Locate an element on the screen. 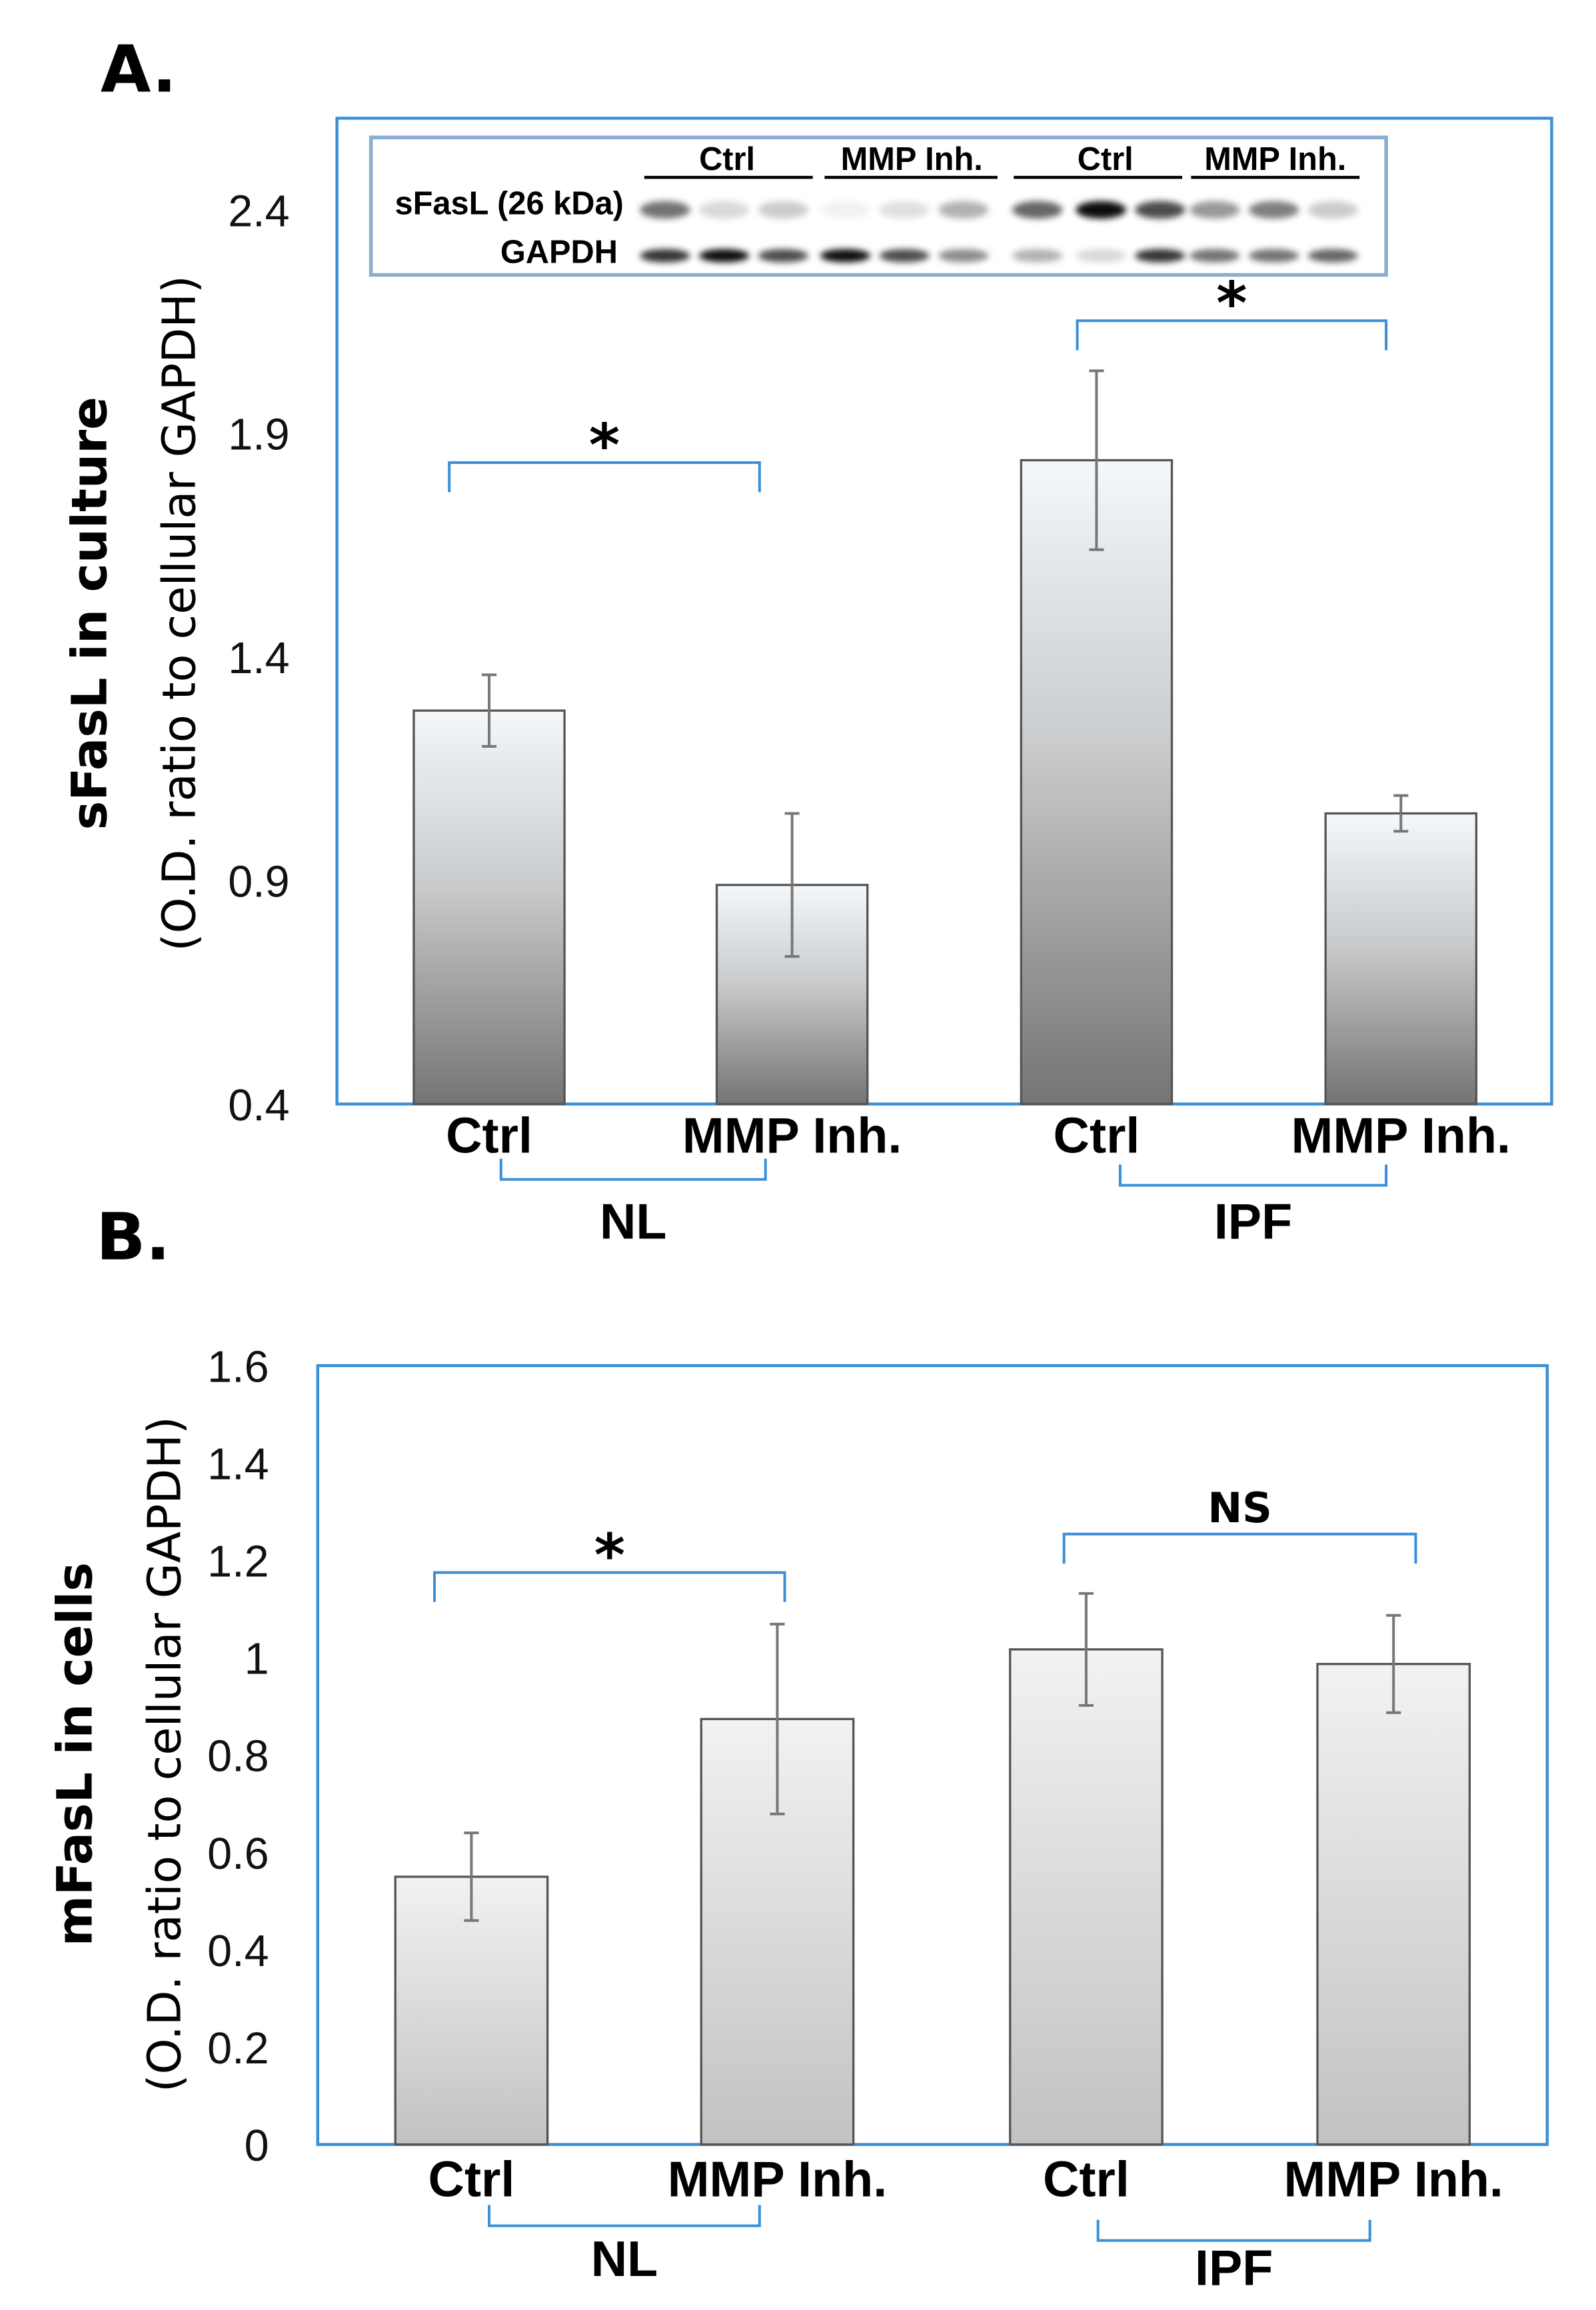 The image size is (1596, 2310). panel-b-label: B. is located at coordinates (133, 1237).